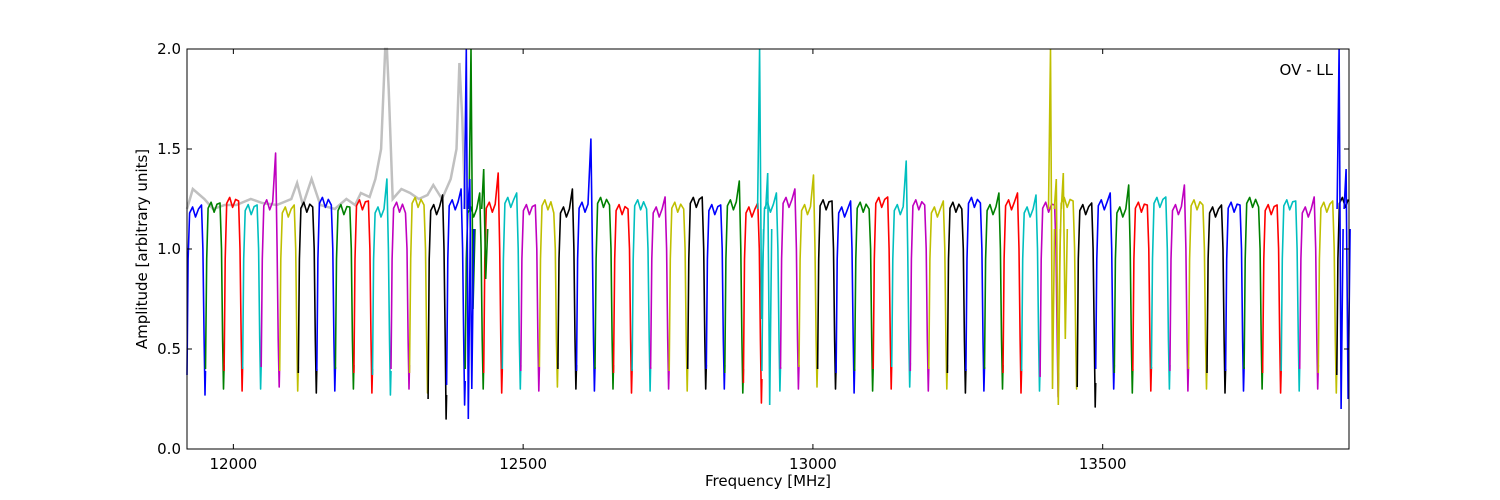 This screenshot has height=500, width=1500. I want to click on y-axis-label: Amplitude [arbitrary units], so click(142, 249).